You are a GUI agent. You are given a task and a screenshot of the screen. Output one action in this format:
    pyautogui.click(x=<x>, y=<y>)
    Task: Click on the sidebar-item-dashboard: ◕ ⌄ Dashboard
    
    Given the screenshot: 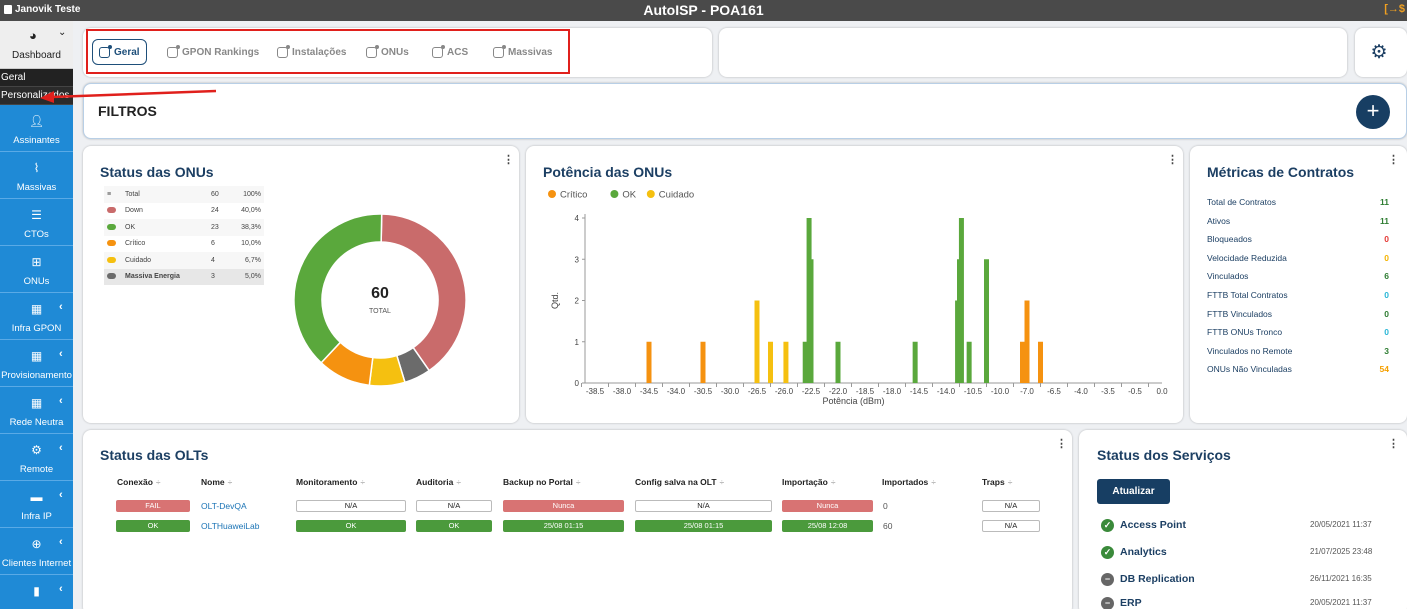 What is the action you would take?
    pyautogui.click(x=36, y=45)
    